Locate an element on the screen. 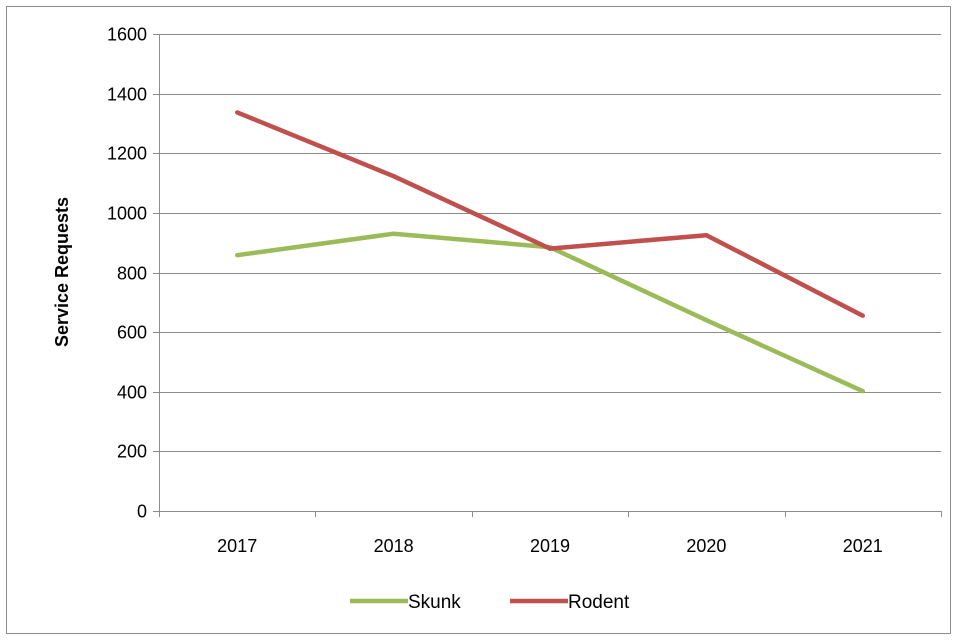 This screenshot has width=958, height=641. x-tick-label: 2017 is located at coordinates (237, 546).